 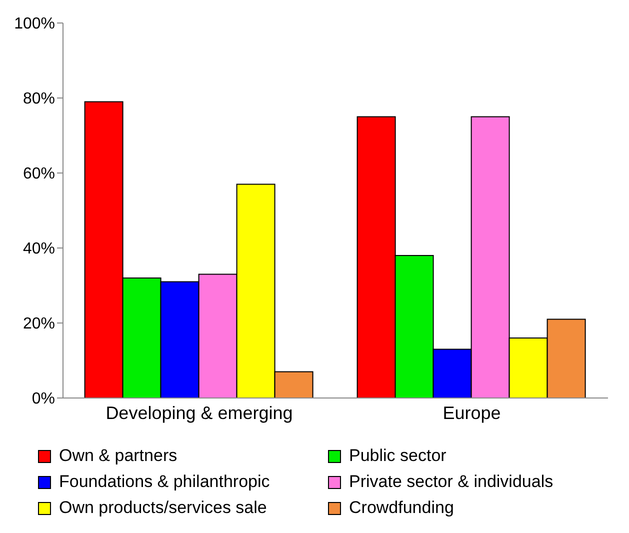 I want to click on y-tick-label: 80%, so click(x=38, y=99).